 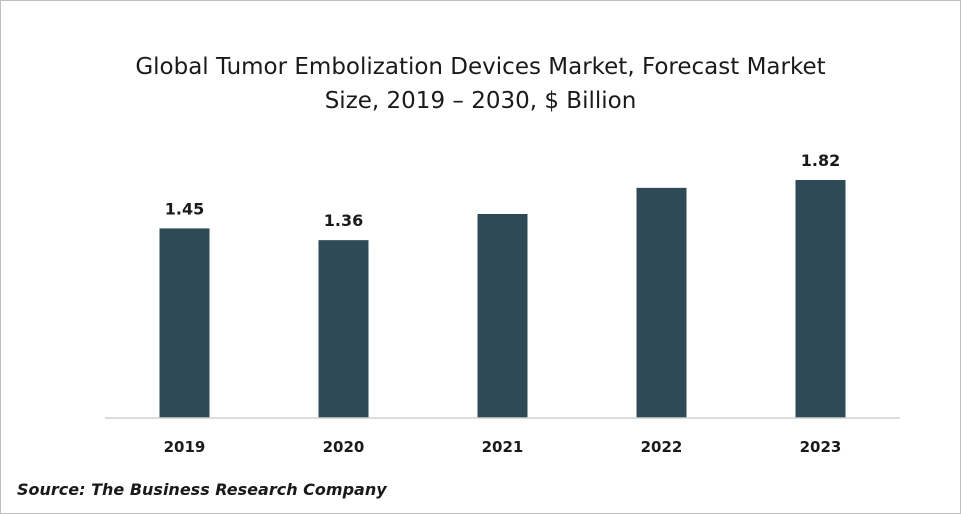 What do you see at coordinates (820, 160) in the screenshot?
I see `data-label-2023: 1.82` at bounding box center [820, 160].